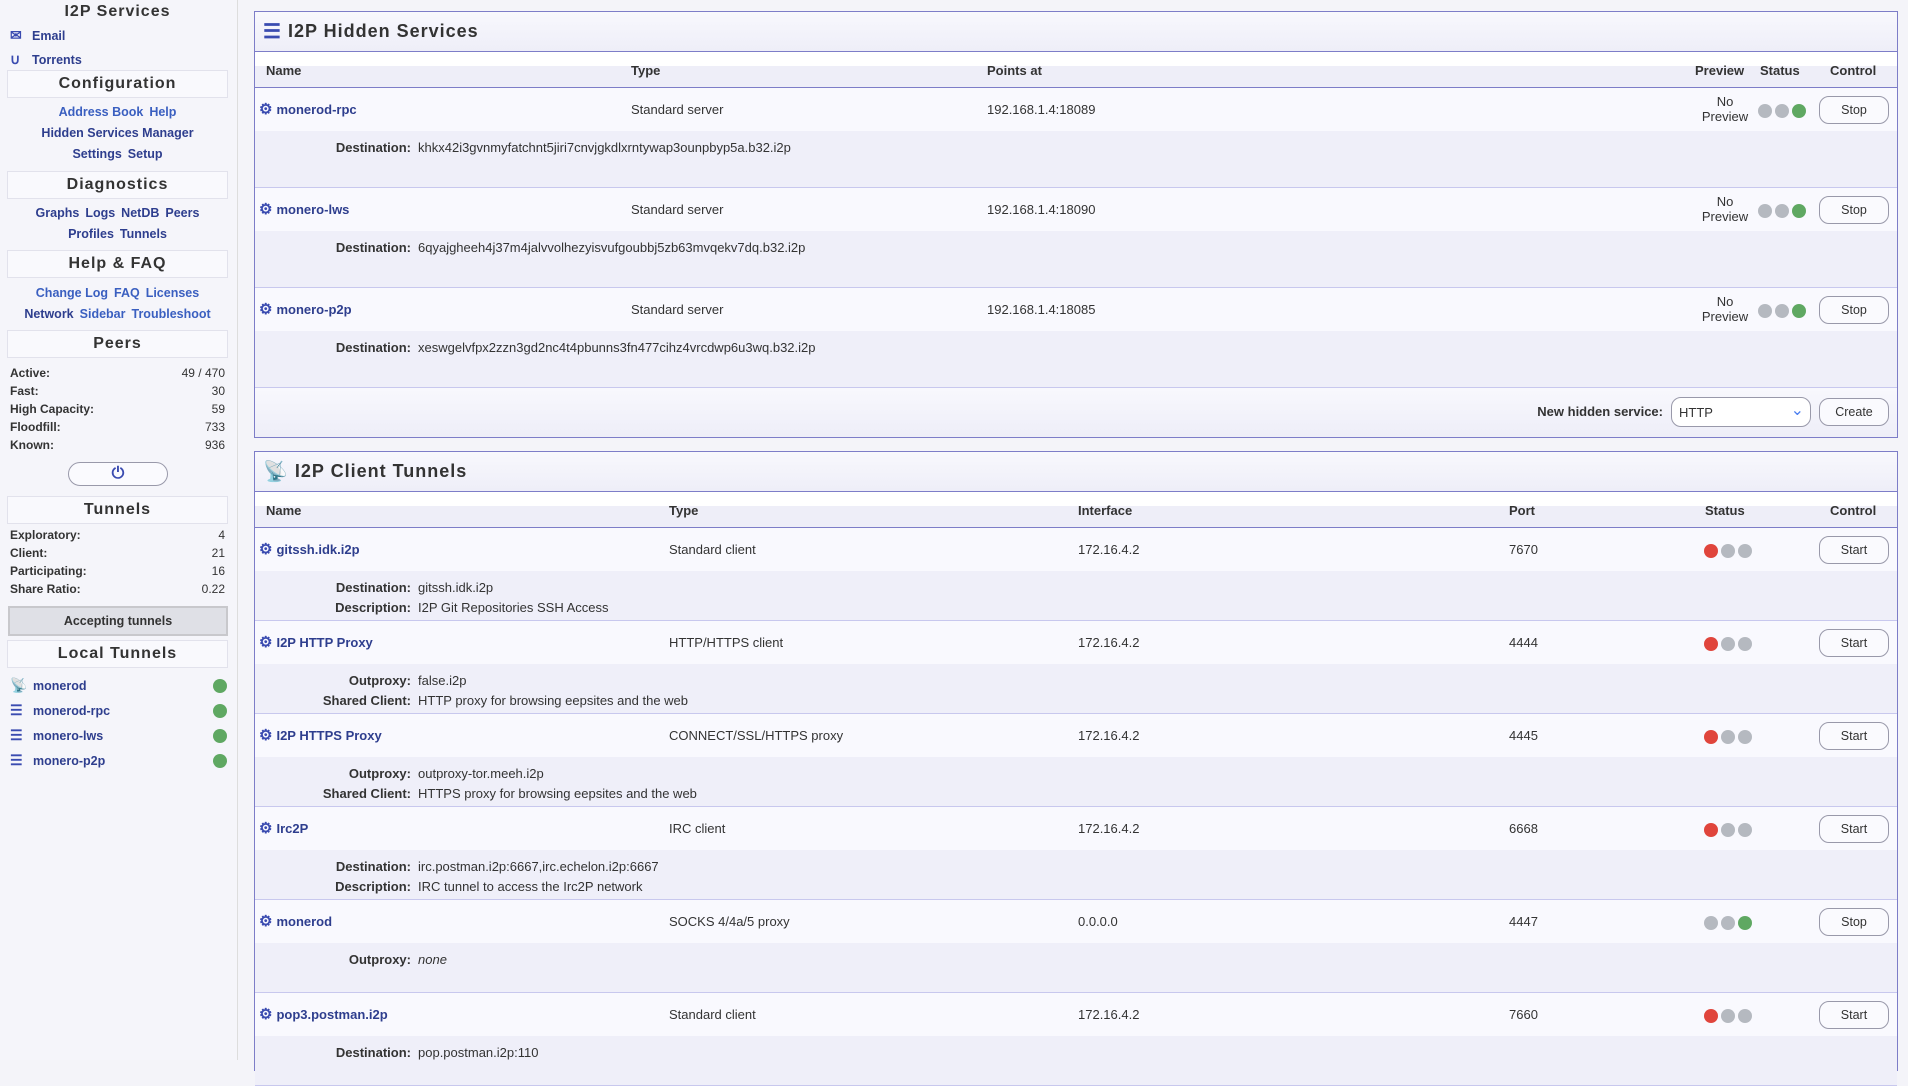 This screenshot has height=1086, width=1908. Describe the element at coordinates (320, 735) in the screenshot. I see `tunnel-name-link: ⚙ I2P HTTPS Proxy` at that location.